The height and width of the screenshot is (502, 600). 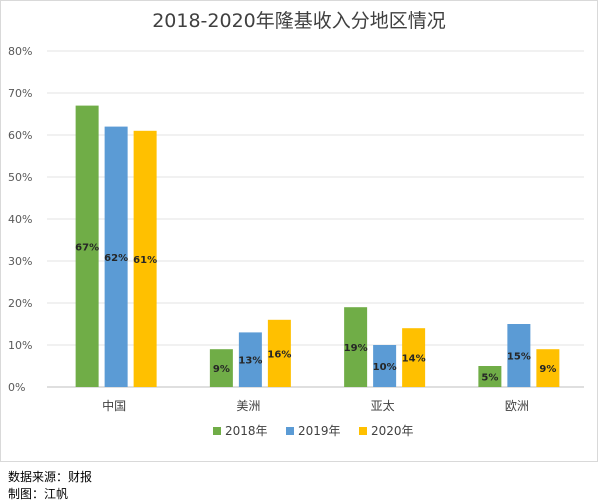 What do you see at coordinates (383, 405) in the screenshot?
I see `x-tick-label: 亚太` at bounding box center [383, 405].